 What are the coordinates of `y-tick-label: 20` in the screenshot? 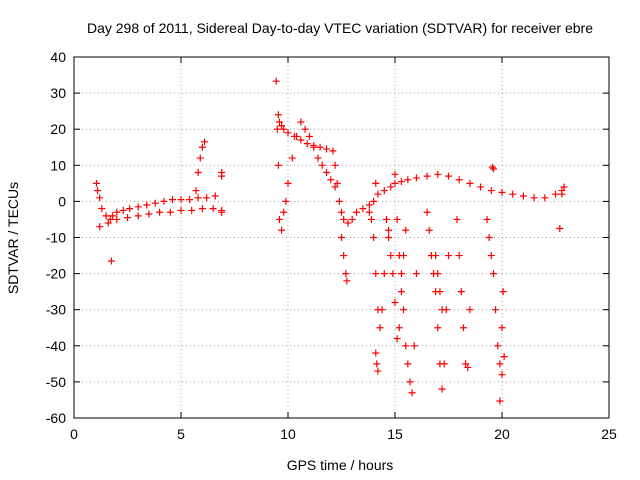 It's located at (58, 129).